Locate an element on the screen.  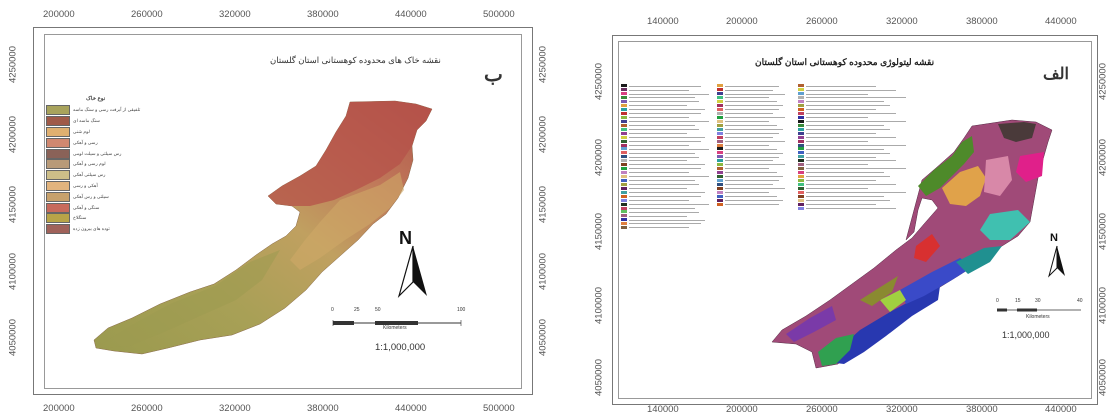
litho-scale-tick: 0 is located at coordinates (997, 301).